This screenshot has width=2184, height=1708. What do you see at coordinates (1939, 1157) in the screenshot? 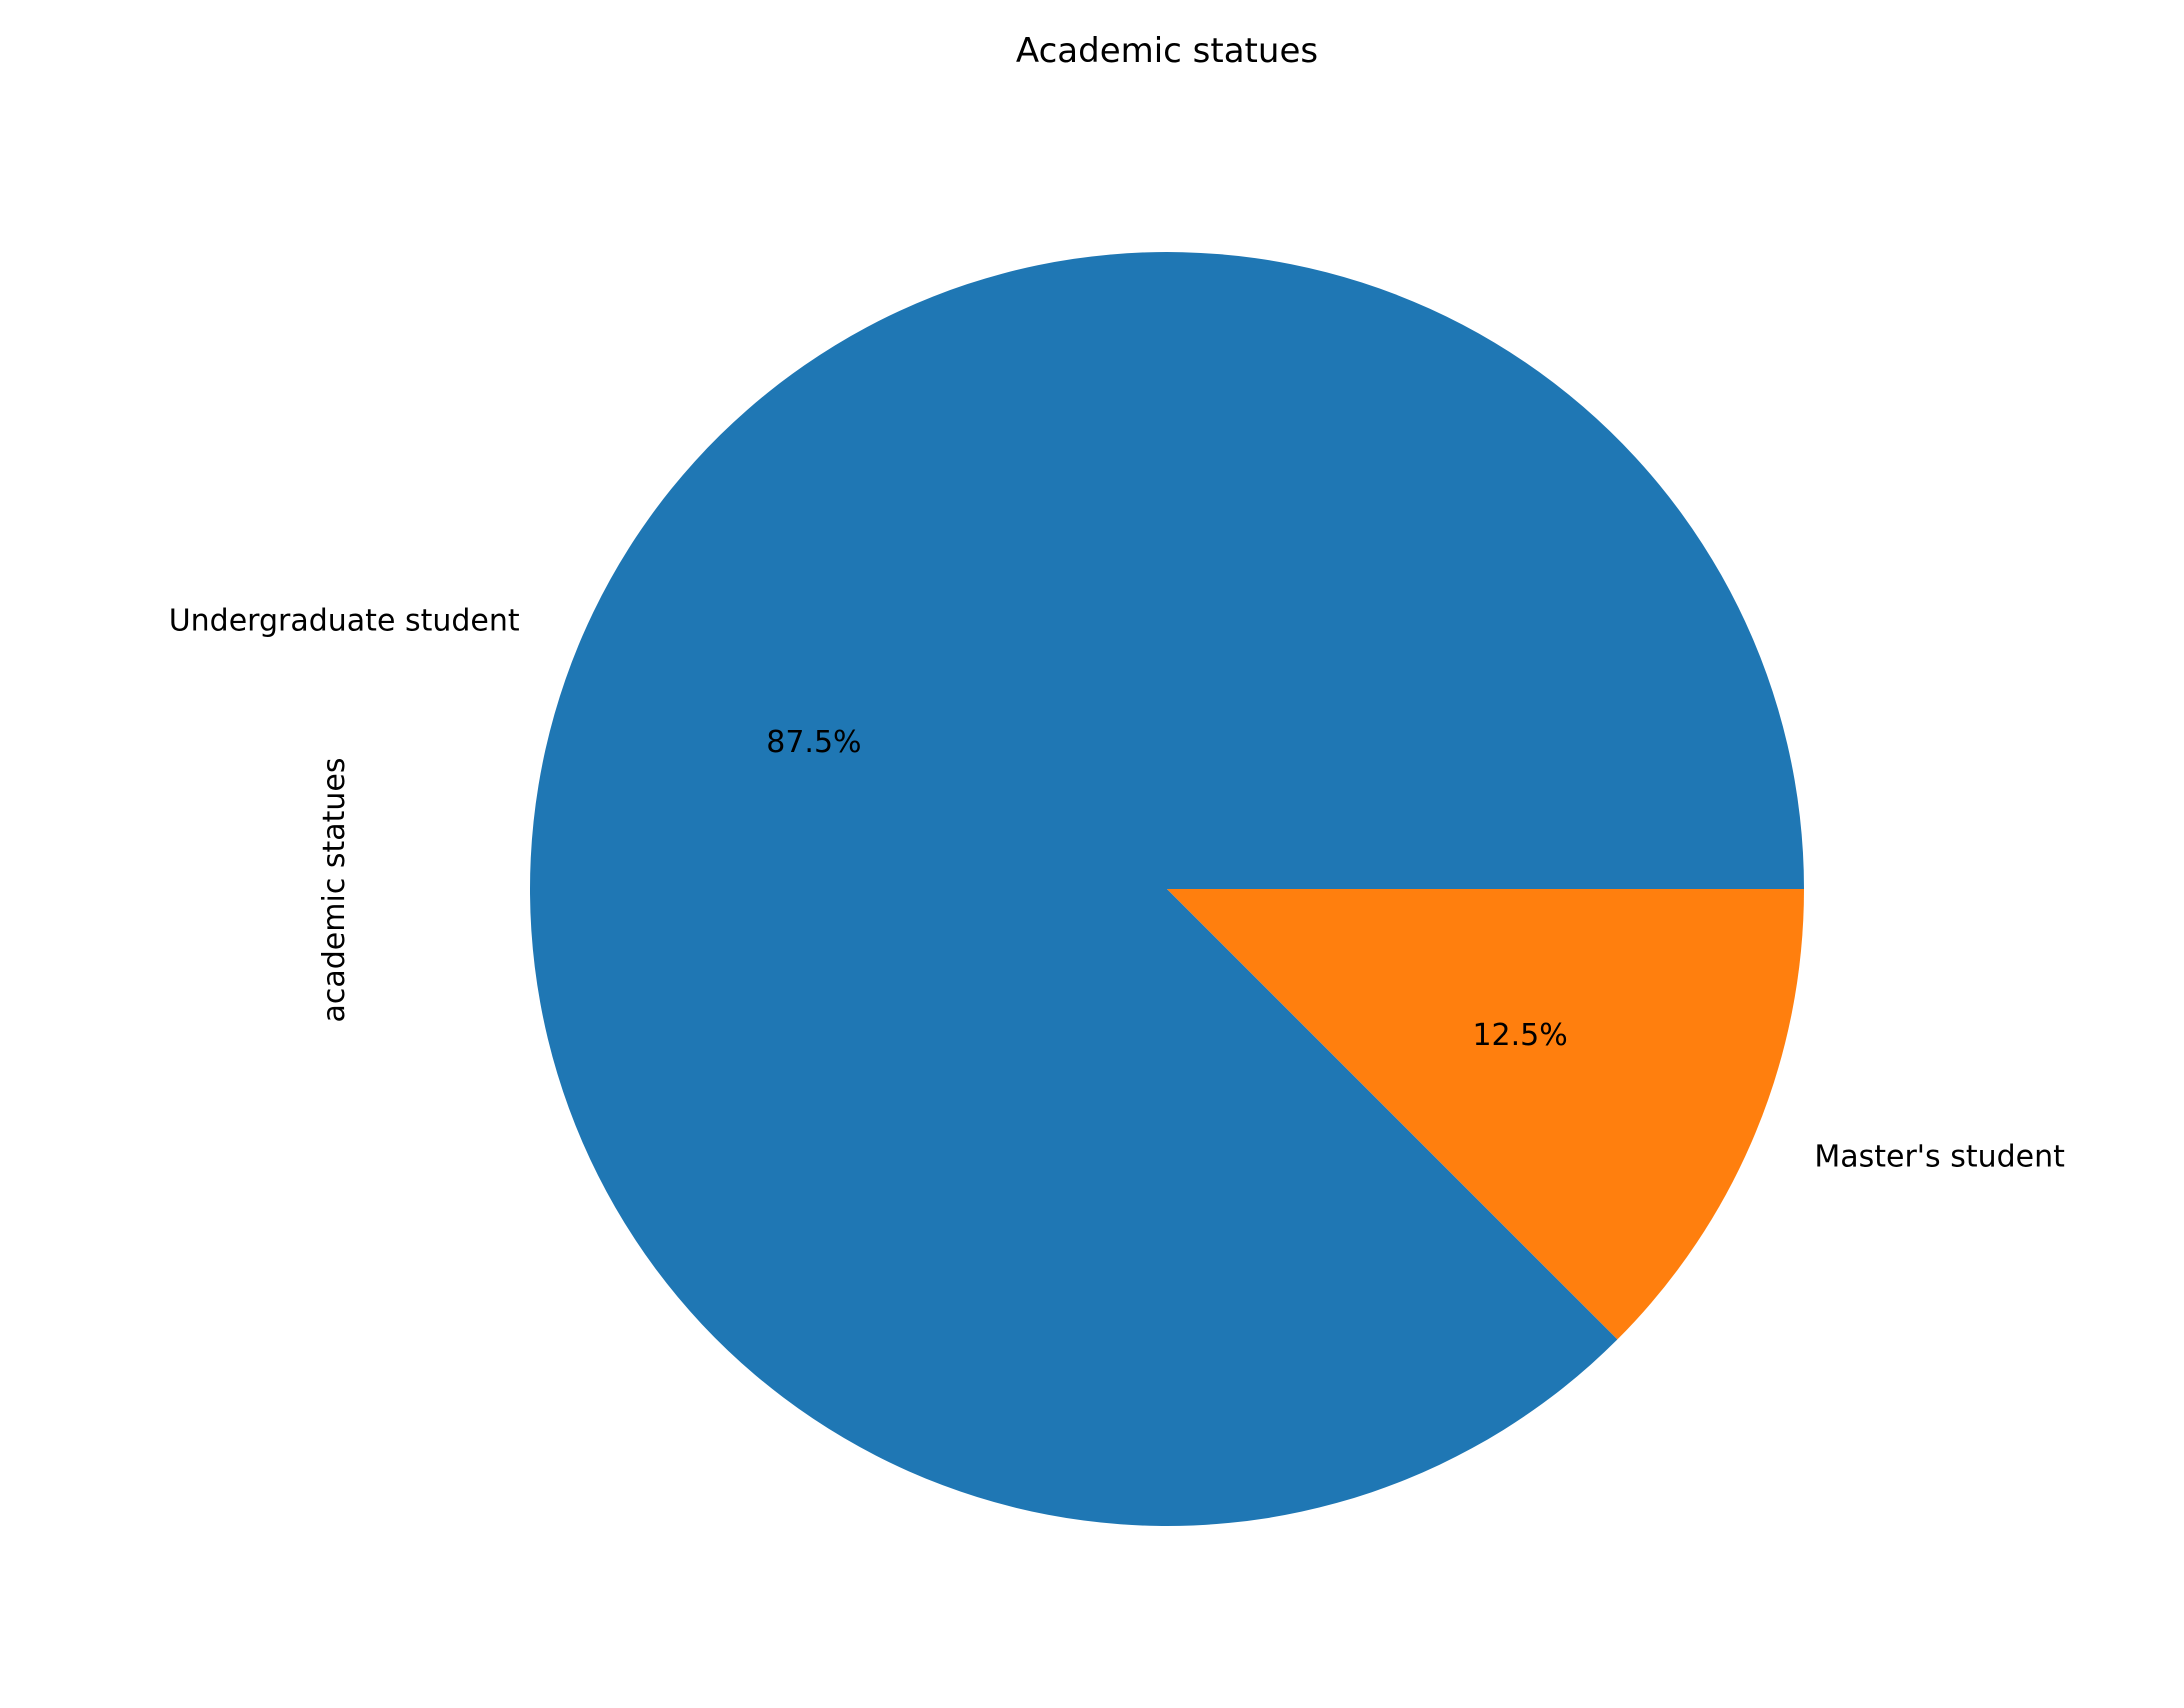
I see `pie-category-label-master-s-student: Master's student` at bounding box center [1939, 1157].